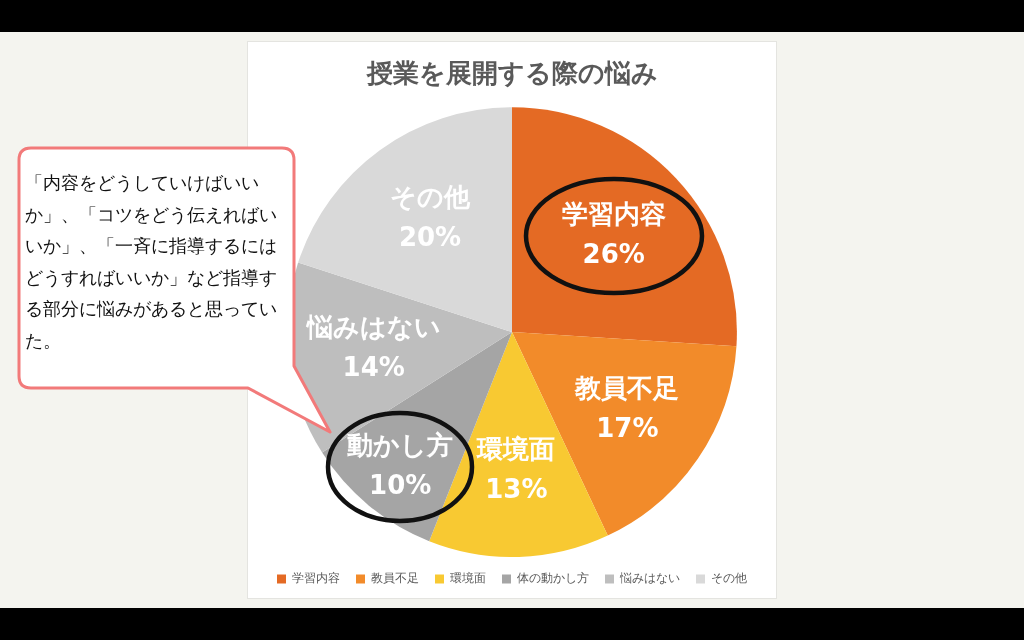 Image resolution: width=1024 pixels, height=640 pixels. What do you see at coordinates (151, 262) in the screenshot?
I see `text: 「内容をどうしていけばいいか」、「コツをどう伝えればいいか」、「一斉に指導するにはどうすればいいか」など指導する部分に悩みがあると思っていた。` at bounding box center [151, 262].